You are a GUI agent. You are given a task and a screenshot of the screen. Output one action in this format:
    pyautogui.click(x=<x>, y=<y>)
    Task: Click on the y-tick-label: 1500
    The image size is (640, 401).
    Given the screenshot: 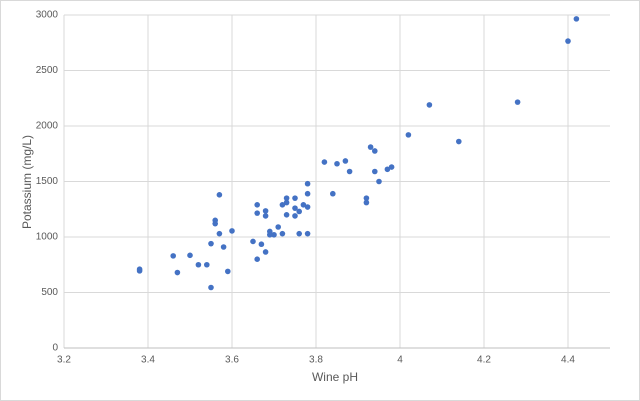 What is the action you would take?
    pyautogui.click(x=47, y=181)
    